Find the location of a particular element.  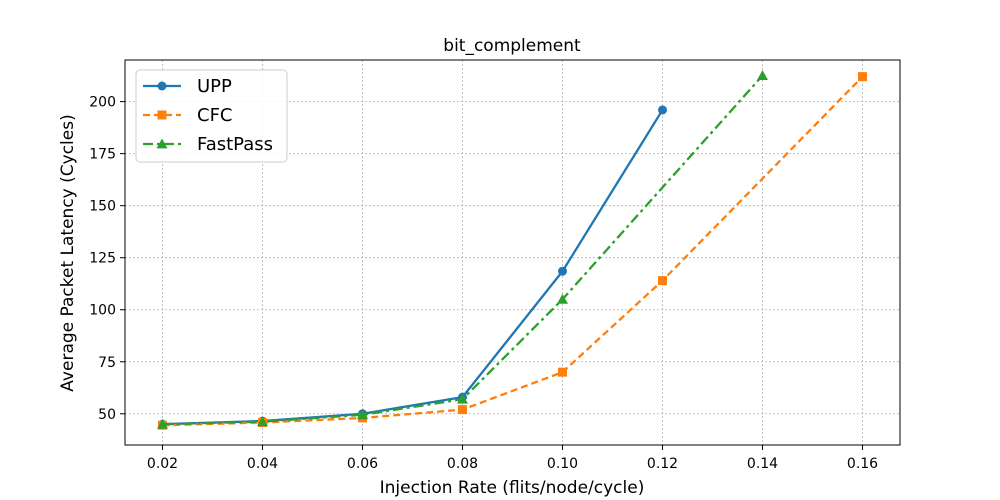

x-axis-label: Injection Rate (flits/node/cycle) is located at coordinates (512, 488).